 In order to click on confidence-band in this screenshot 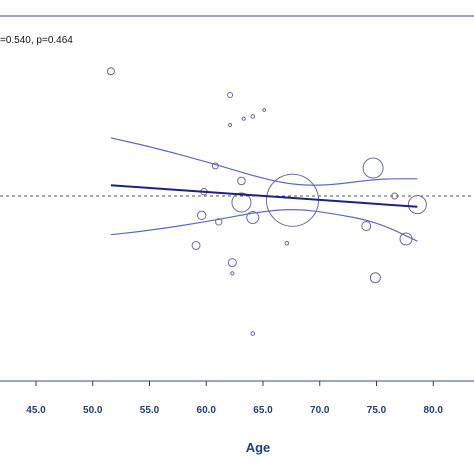, I will do `click(264, 189)`.